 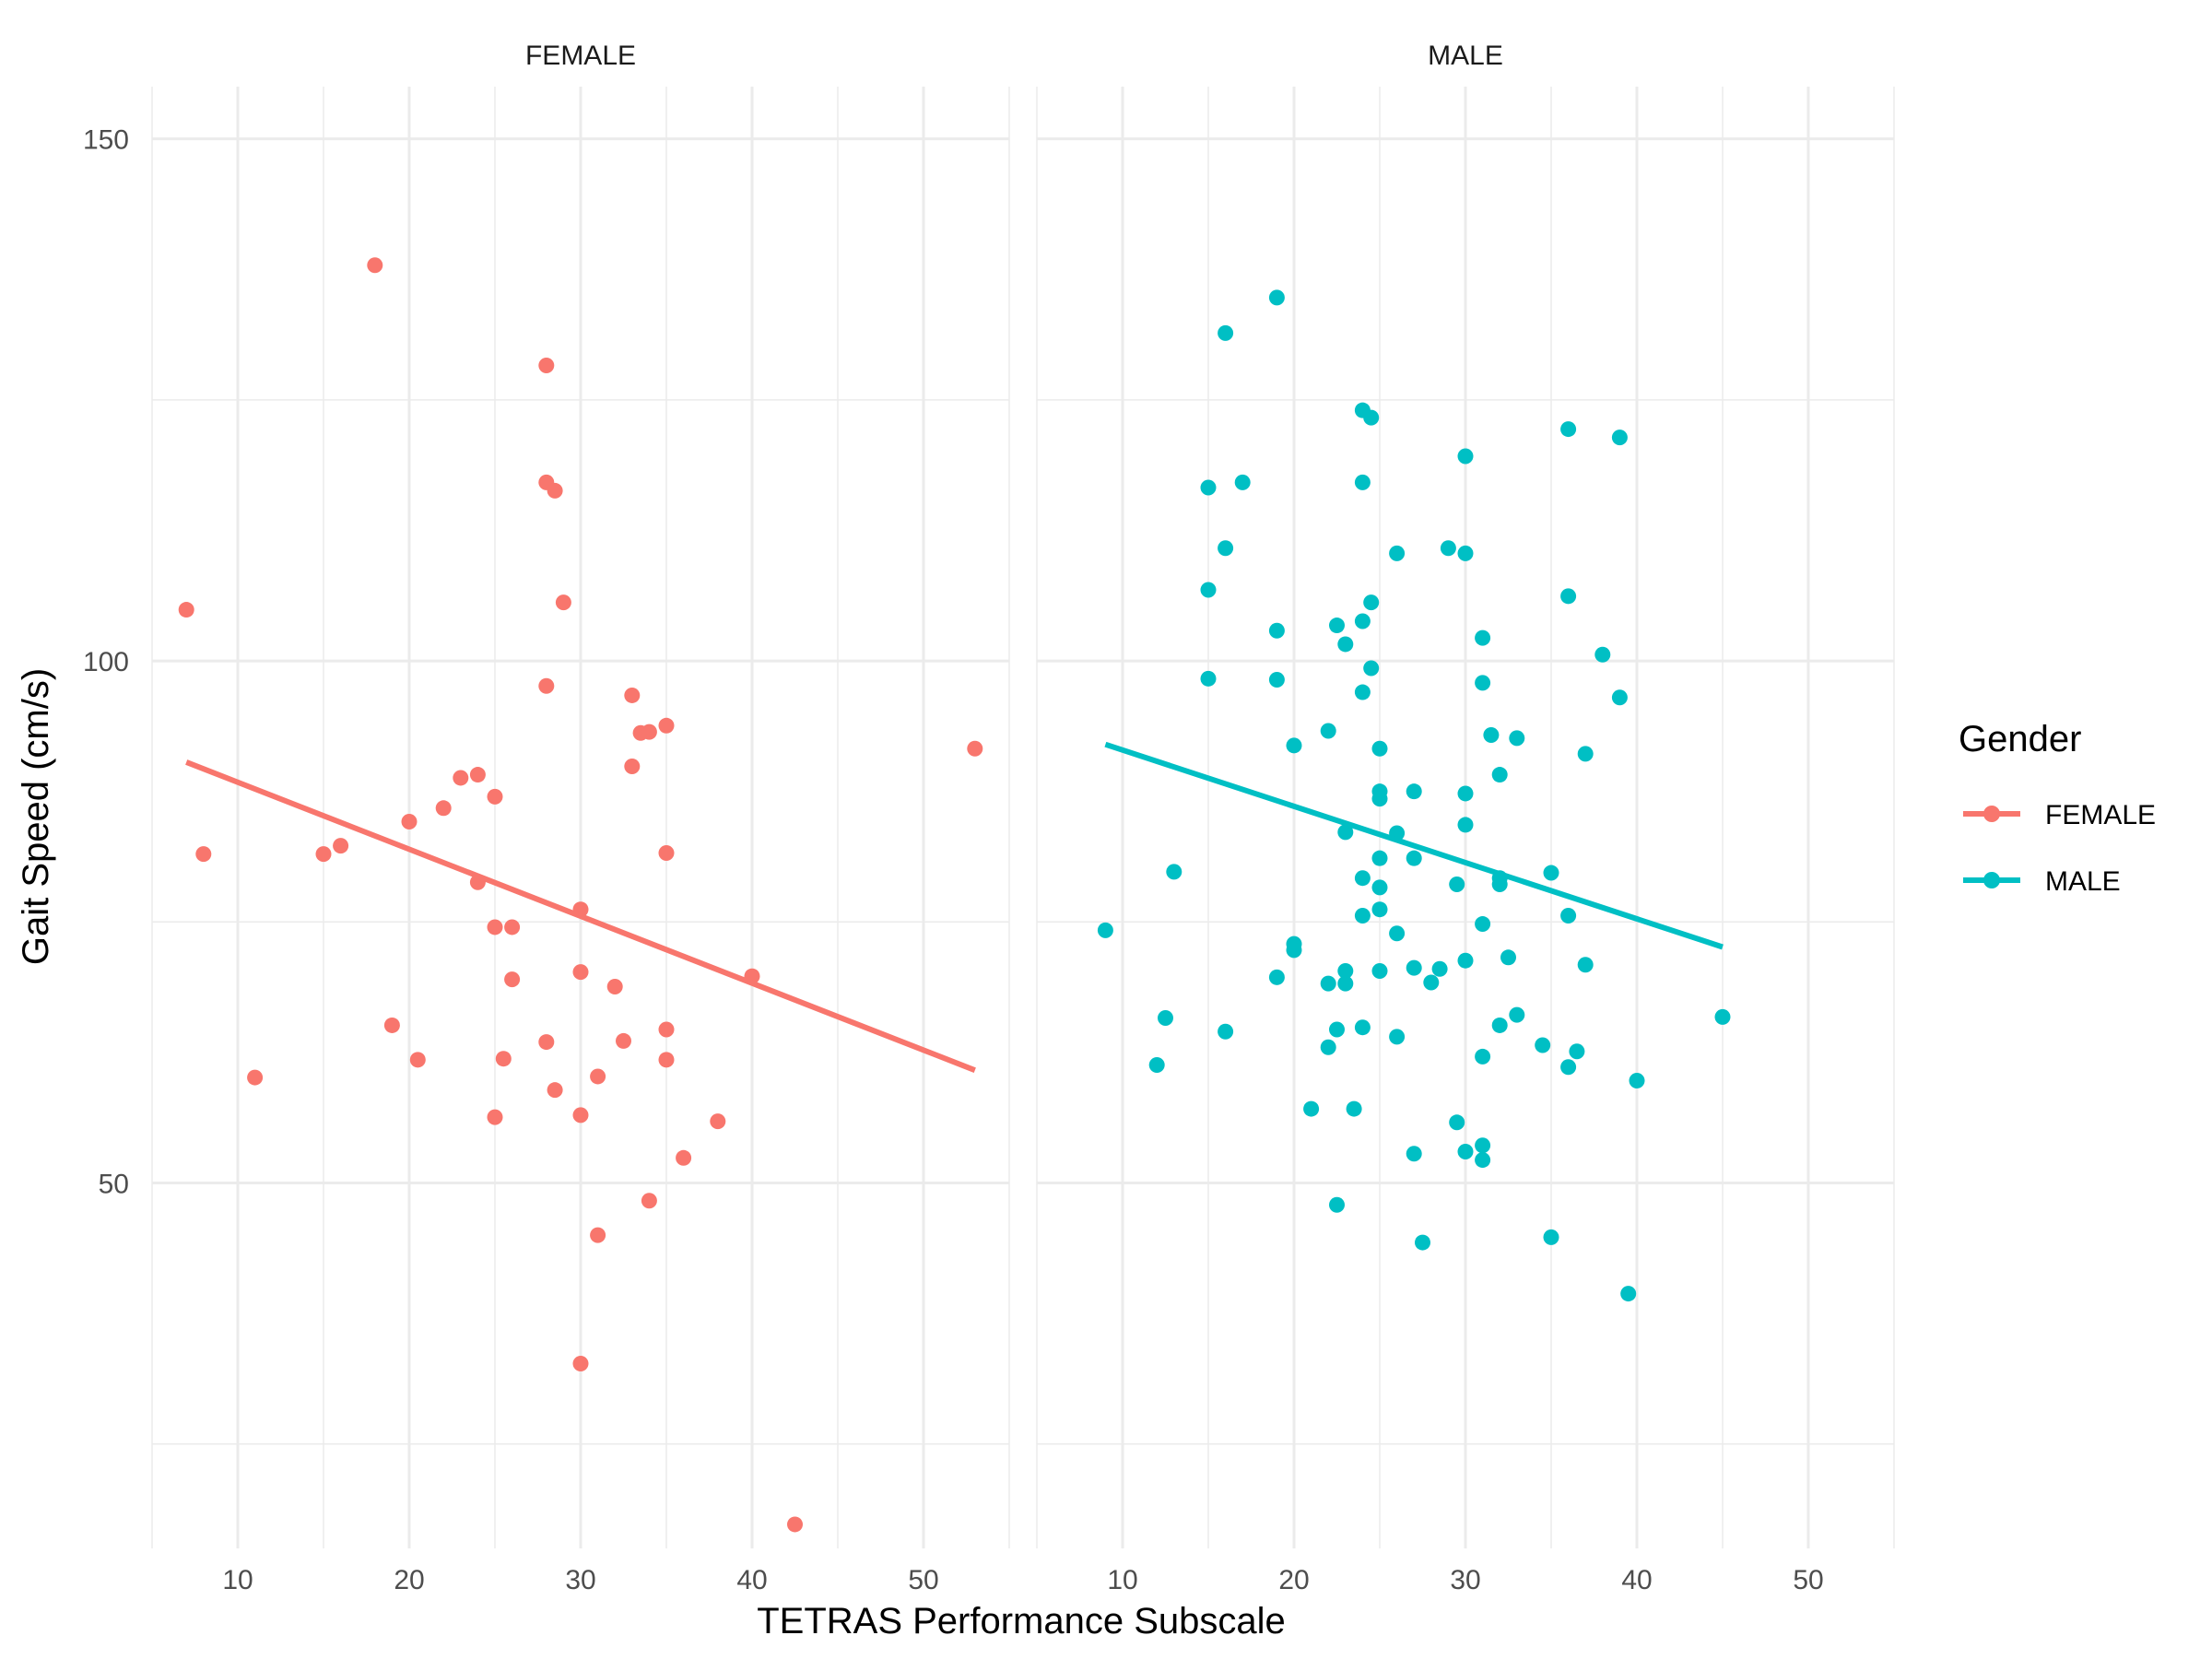 What do you see at coordinates (580, 56) in the screenshot?
I see `strip-label-female: FEMALE` at bounding box center [580, 56].